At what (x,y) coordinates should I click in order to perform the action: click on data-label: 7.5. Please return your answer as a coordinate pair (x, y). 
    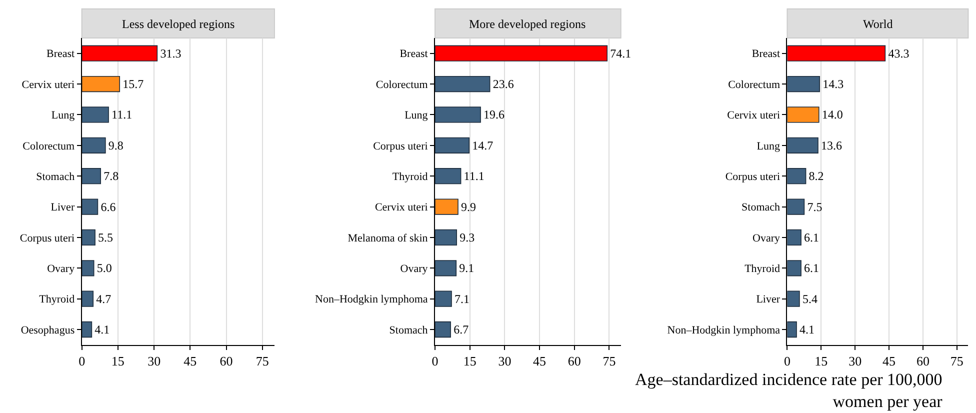
    Looking at the image, I should click on (814, 207).